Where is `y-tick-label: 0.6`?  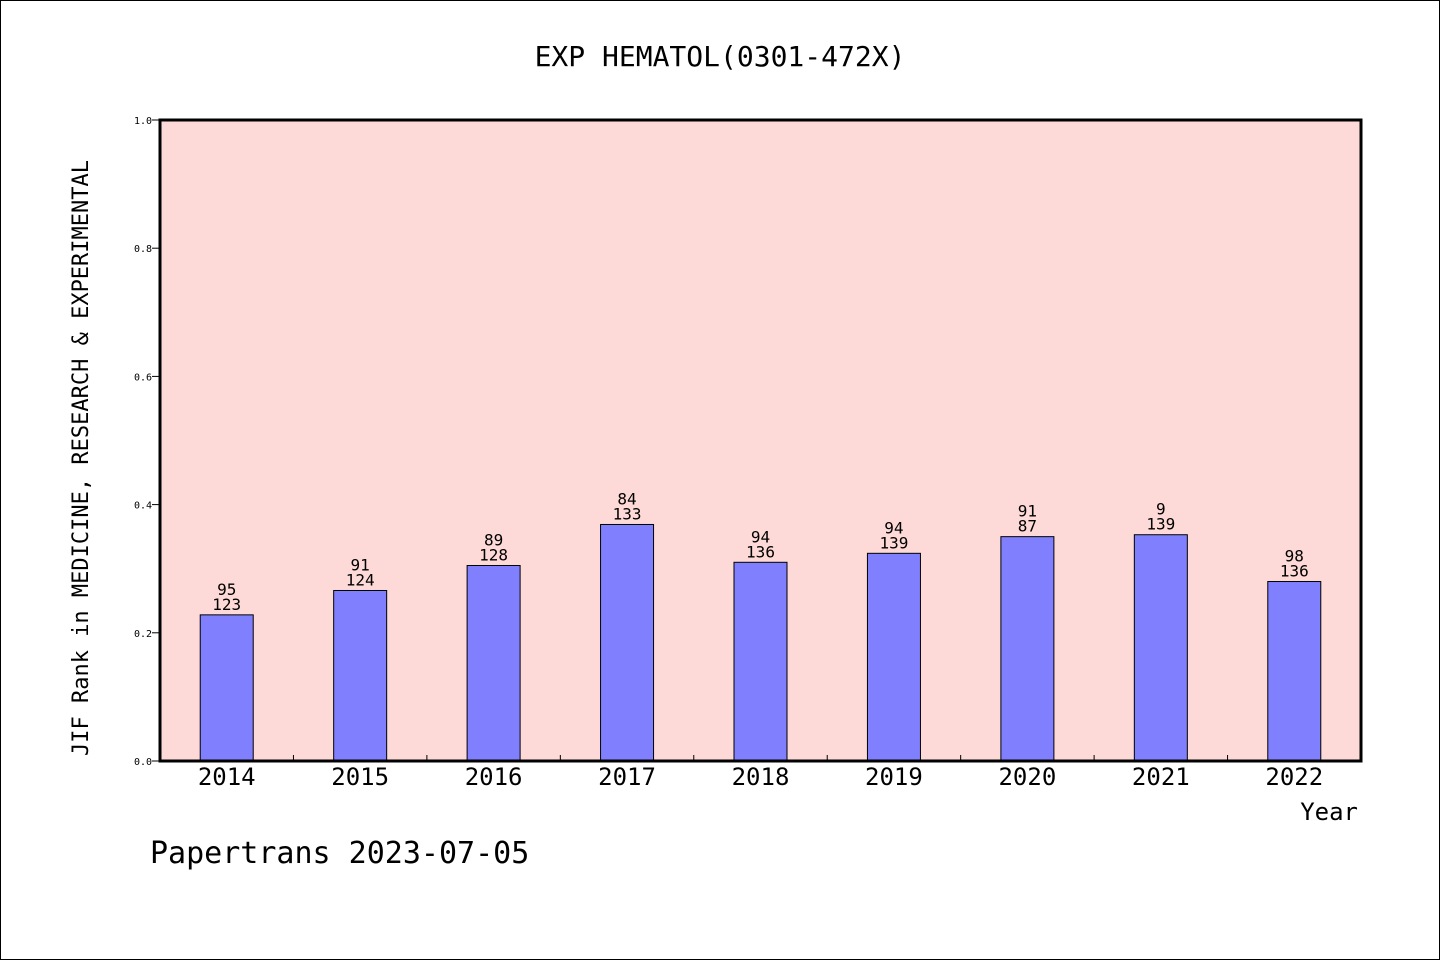 y-tick-label: 0.6 is located at coordinates (143, 377).